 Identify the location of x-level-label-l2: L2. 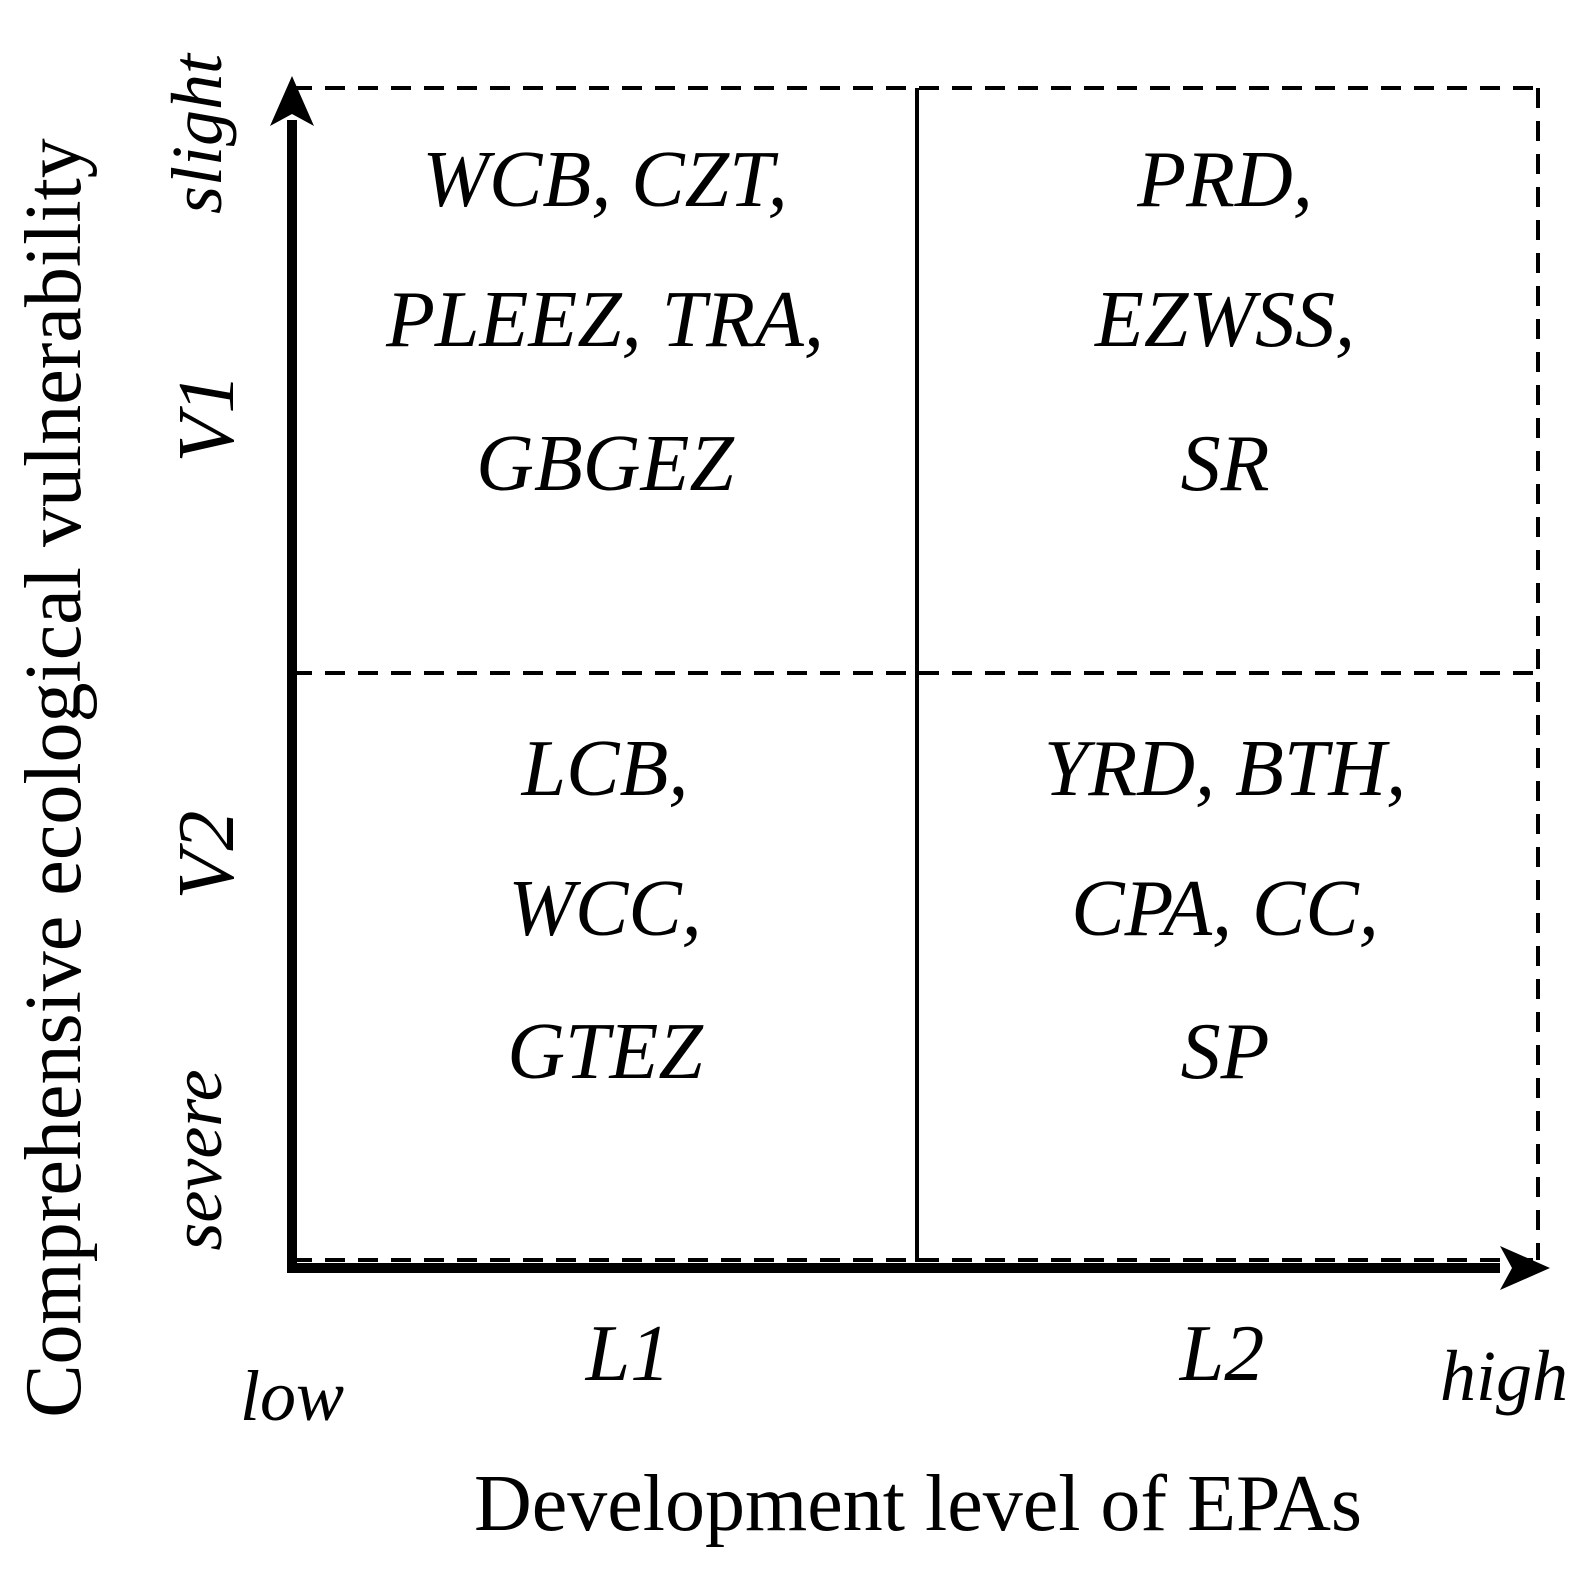
(1222, 1354).